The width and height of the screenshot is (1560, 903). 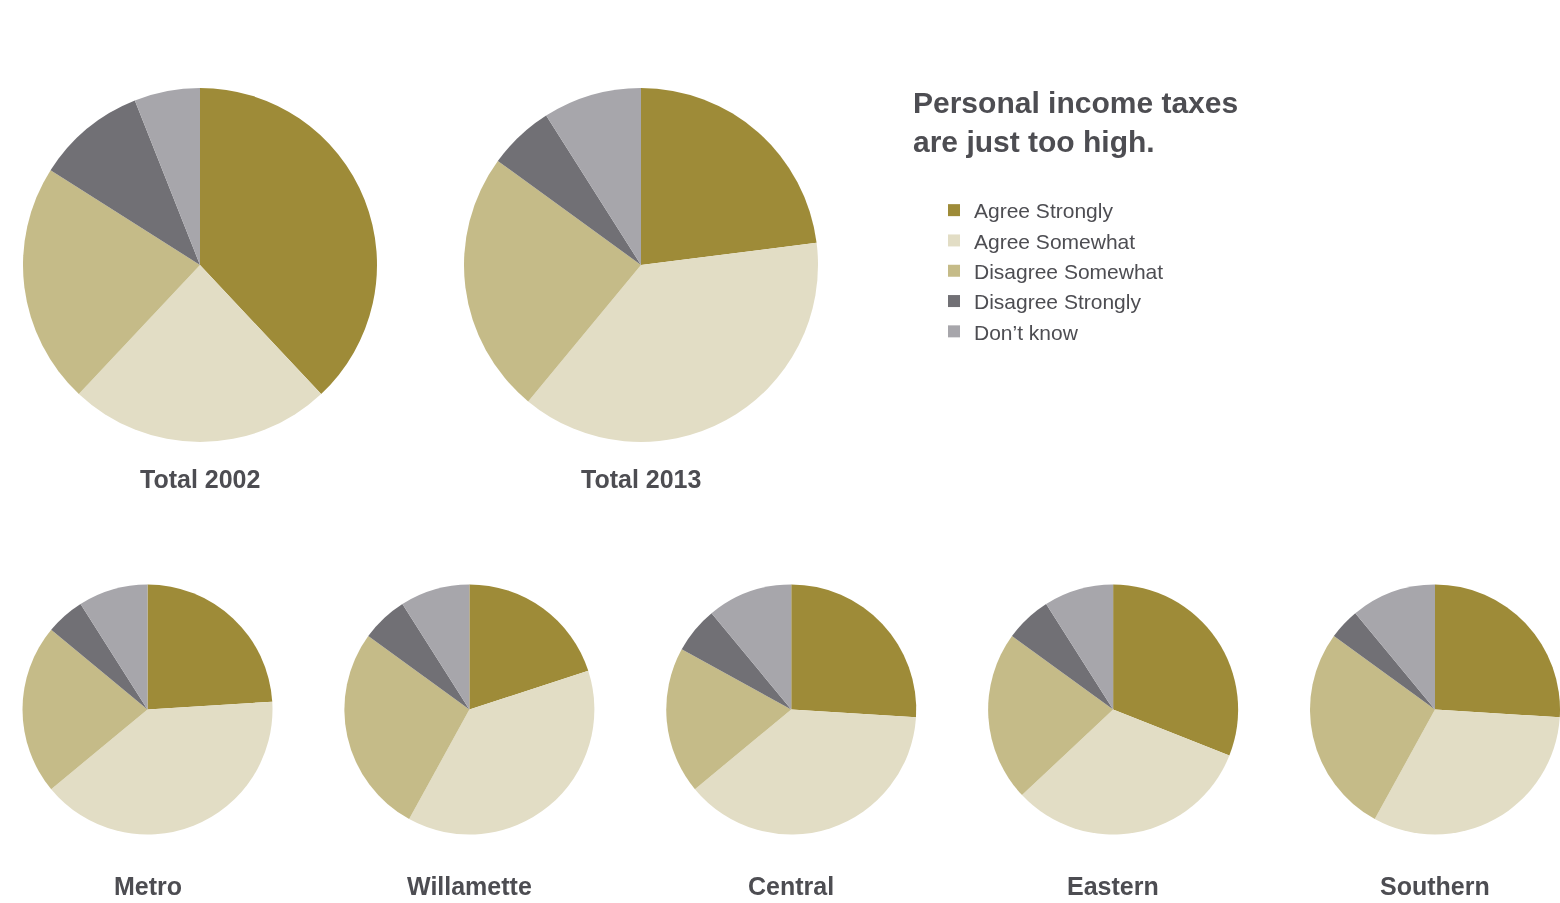 I want to click on text: Central, so click(x=791, y=886).